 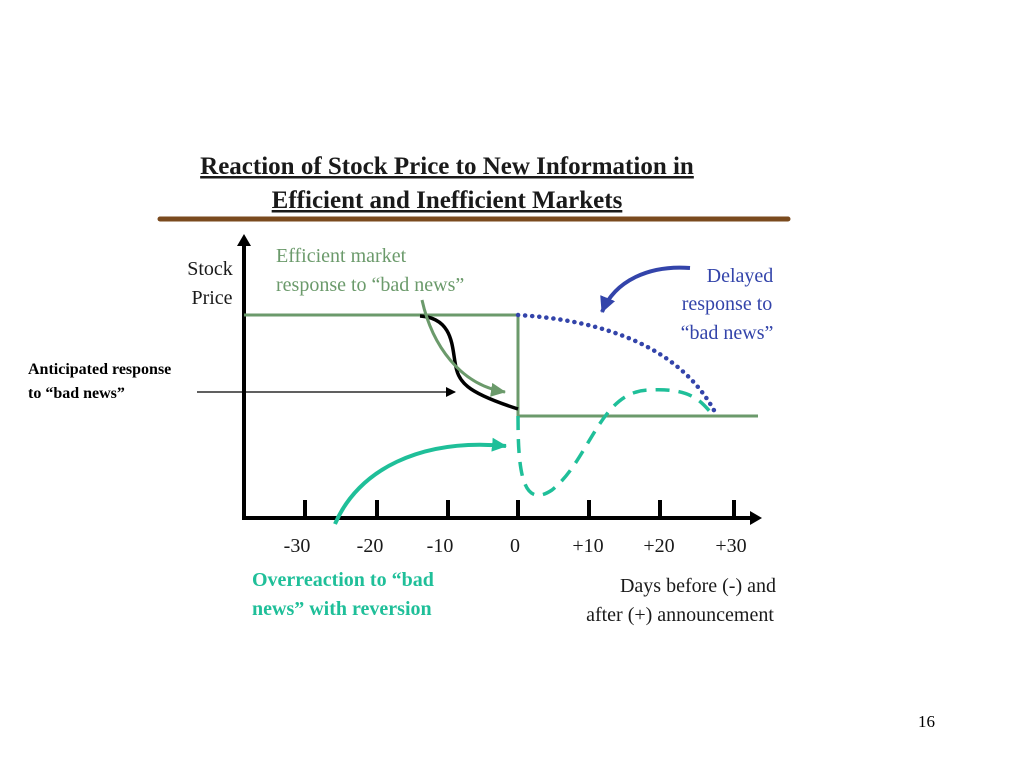 What do you see at coordinates (727, 333) in the screenshot?
I see `delayed-label-line-3: “bad news”` at bounding box center [727, 333].